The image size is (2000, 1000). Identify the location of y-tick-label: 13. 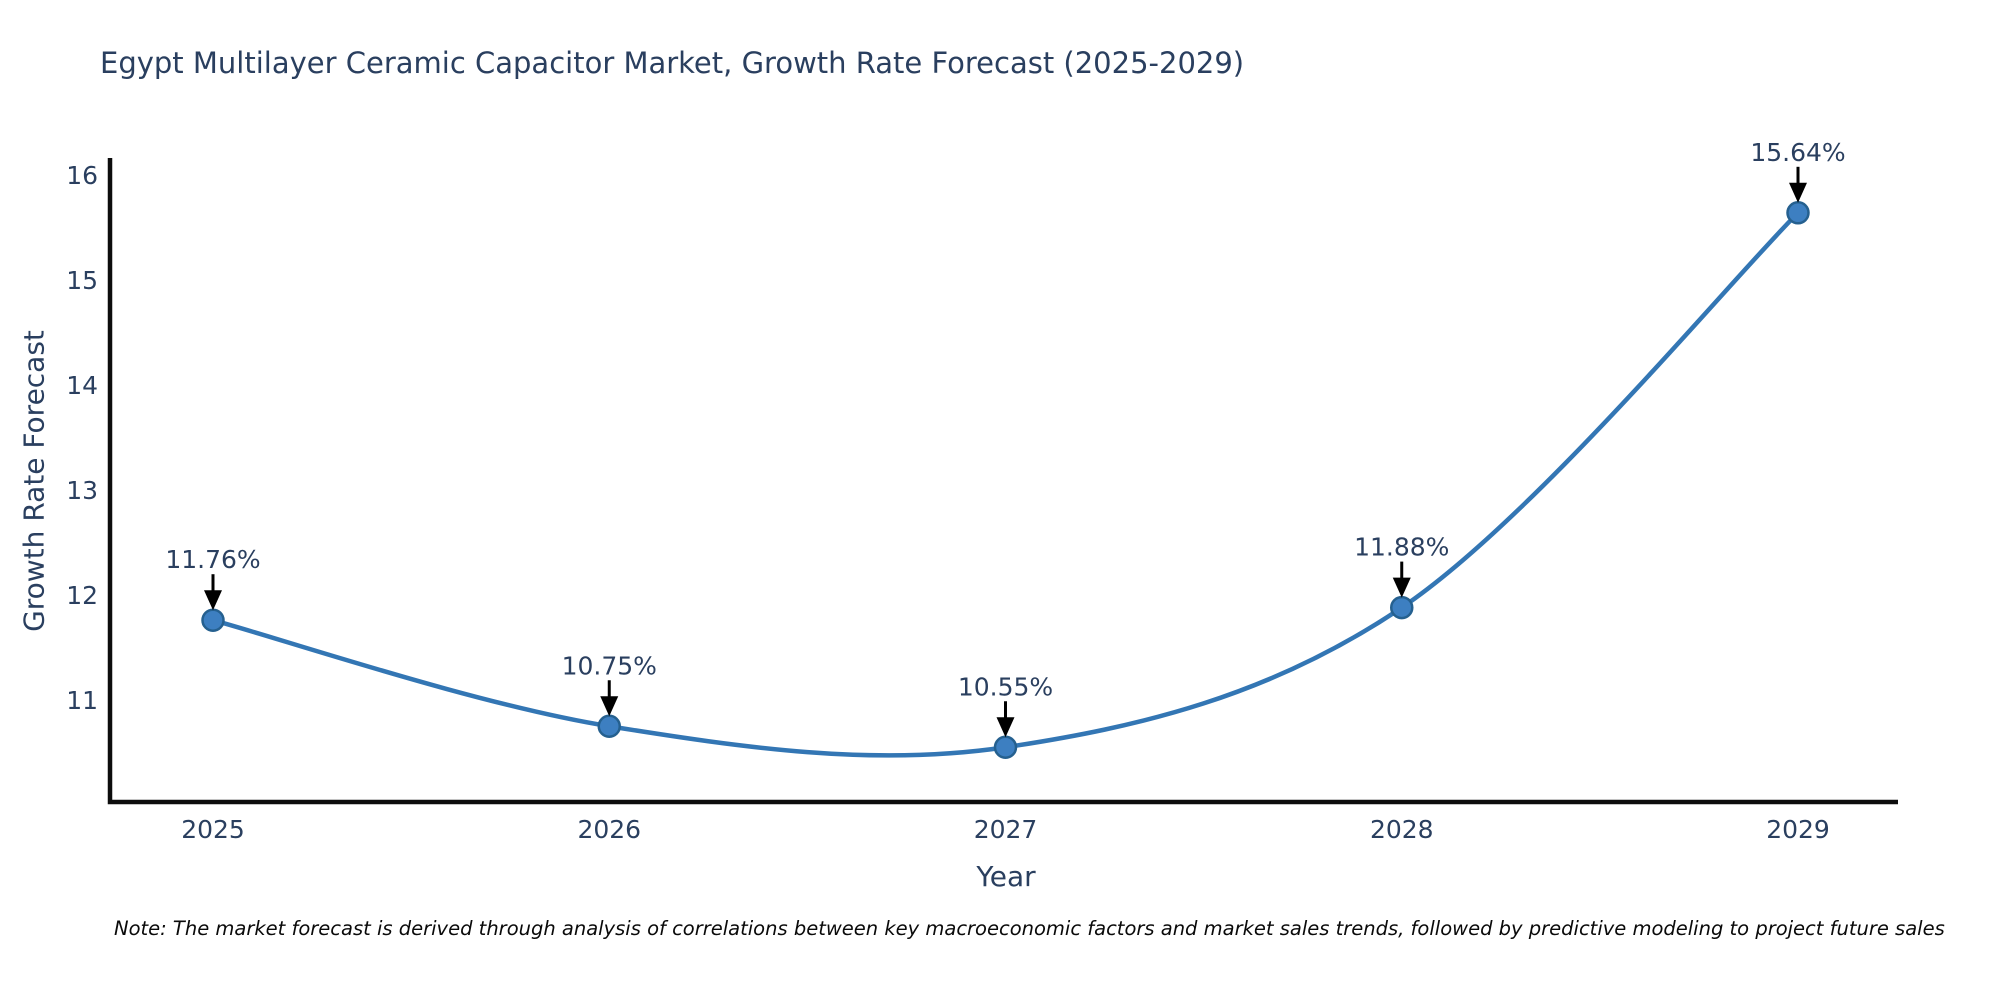
(82, 490).